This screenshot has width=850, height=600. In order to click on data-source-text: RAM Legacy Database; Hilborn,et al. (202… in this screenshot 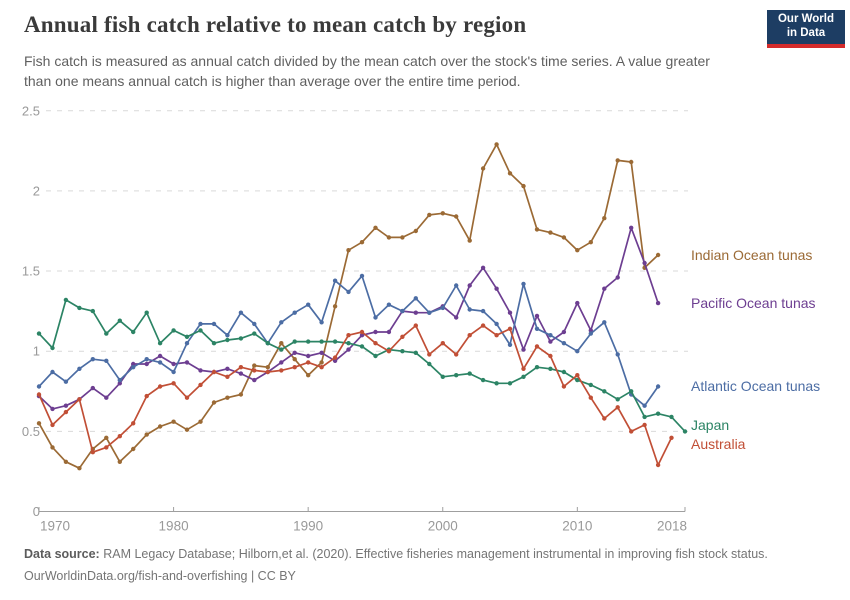, I will do `click(435, 554)`.